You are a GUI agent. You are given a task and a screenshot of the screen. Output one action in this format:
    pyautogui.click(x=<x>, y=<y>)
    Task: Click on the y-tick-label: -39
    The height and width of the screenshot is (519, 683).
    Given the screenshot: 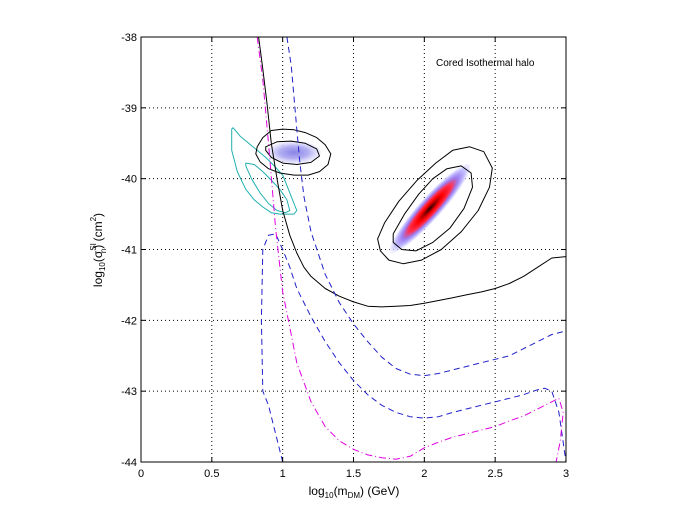 What is the action you would take?
    pyautogui.click(x=129, y=109)
    